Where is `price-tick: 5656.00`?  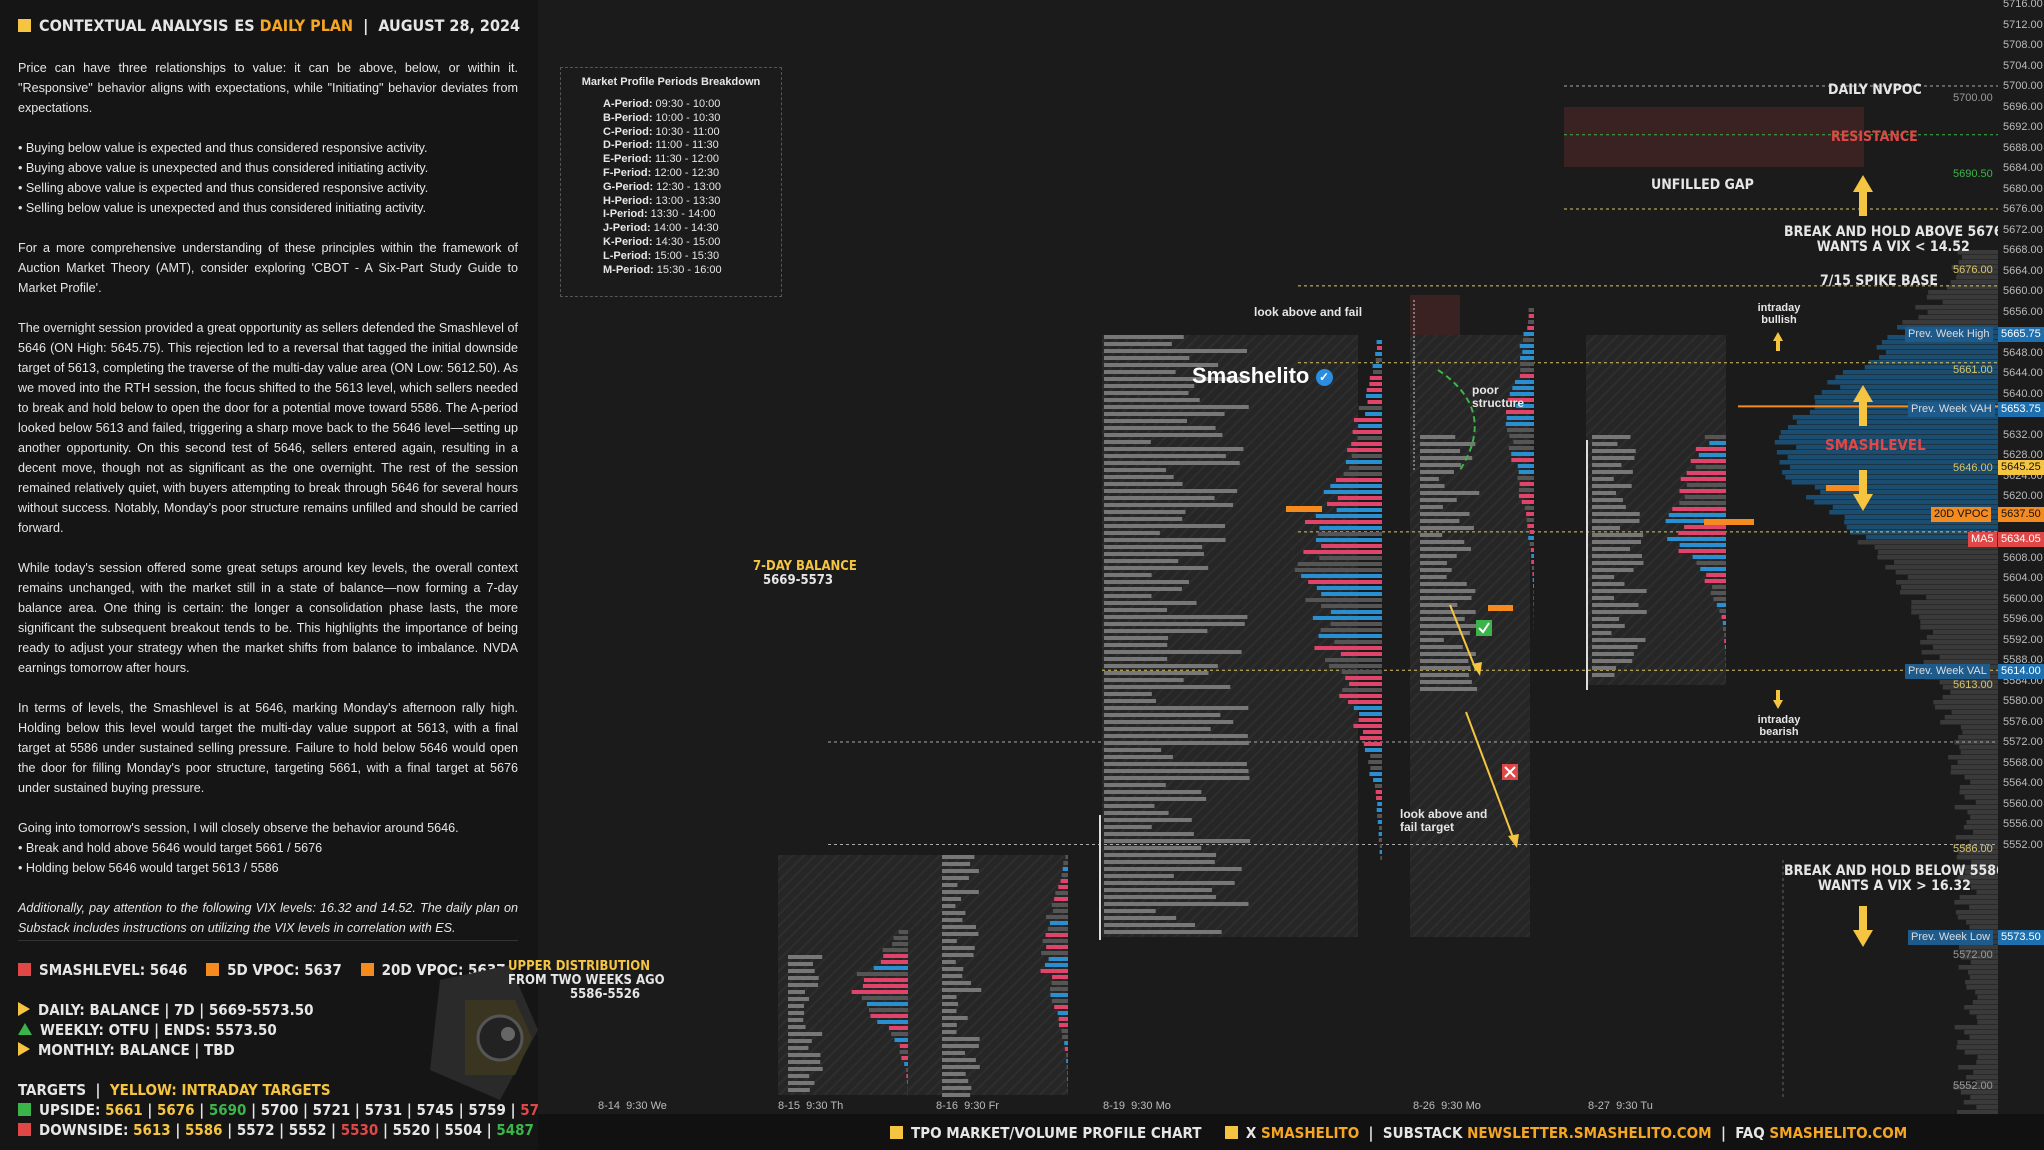
price-tick: 5656.00 is located at coordinates (2022, 312).